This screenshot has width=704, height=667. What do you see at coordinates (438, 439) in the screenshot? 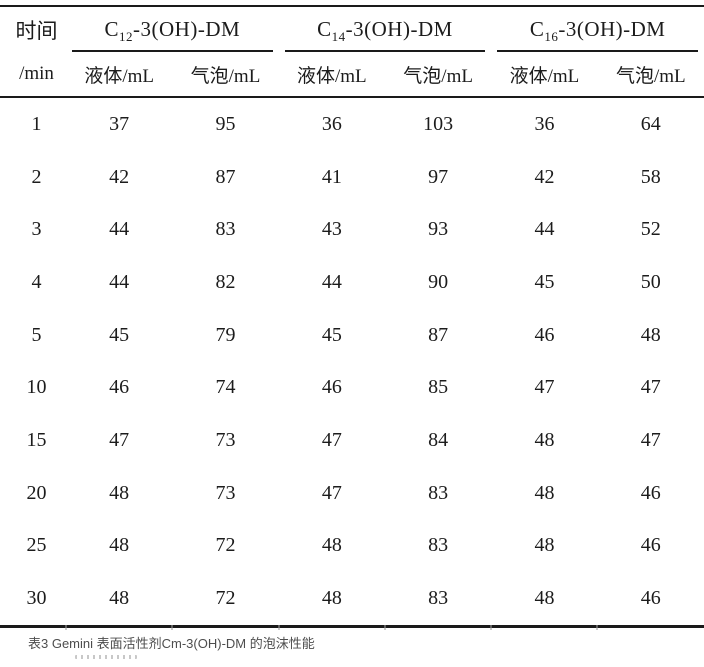
I see `value-cell: 84` at bounding box center [438, 439].